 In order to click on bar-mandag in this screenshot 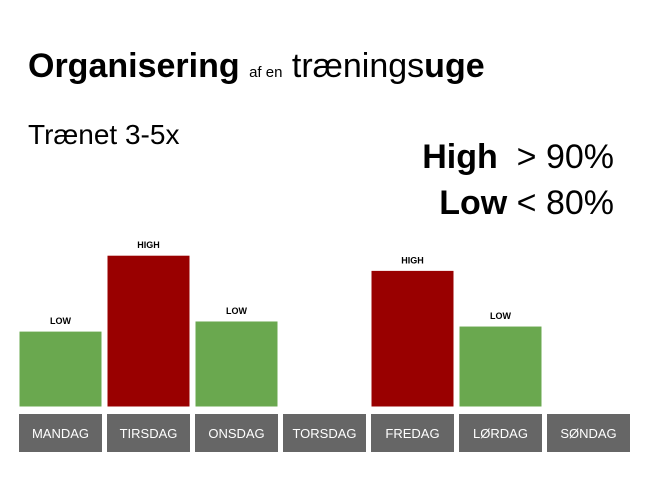, I will do `click(60, 369)`.